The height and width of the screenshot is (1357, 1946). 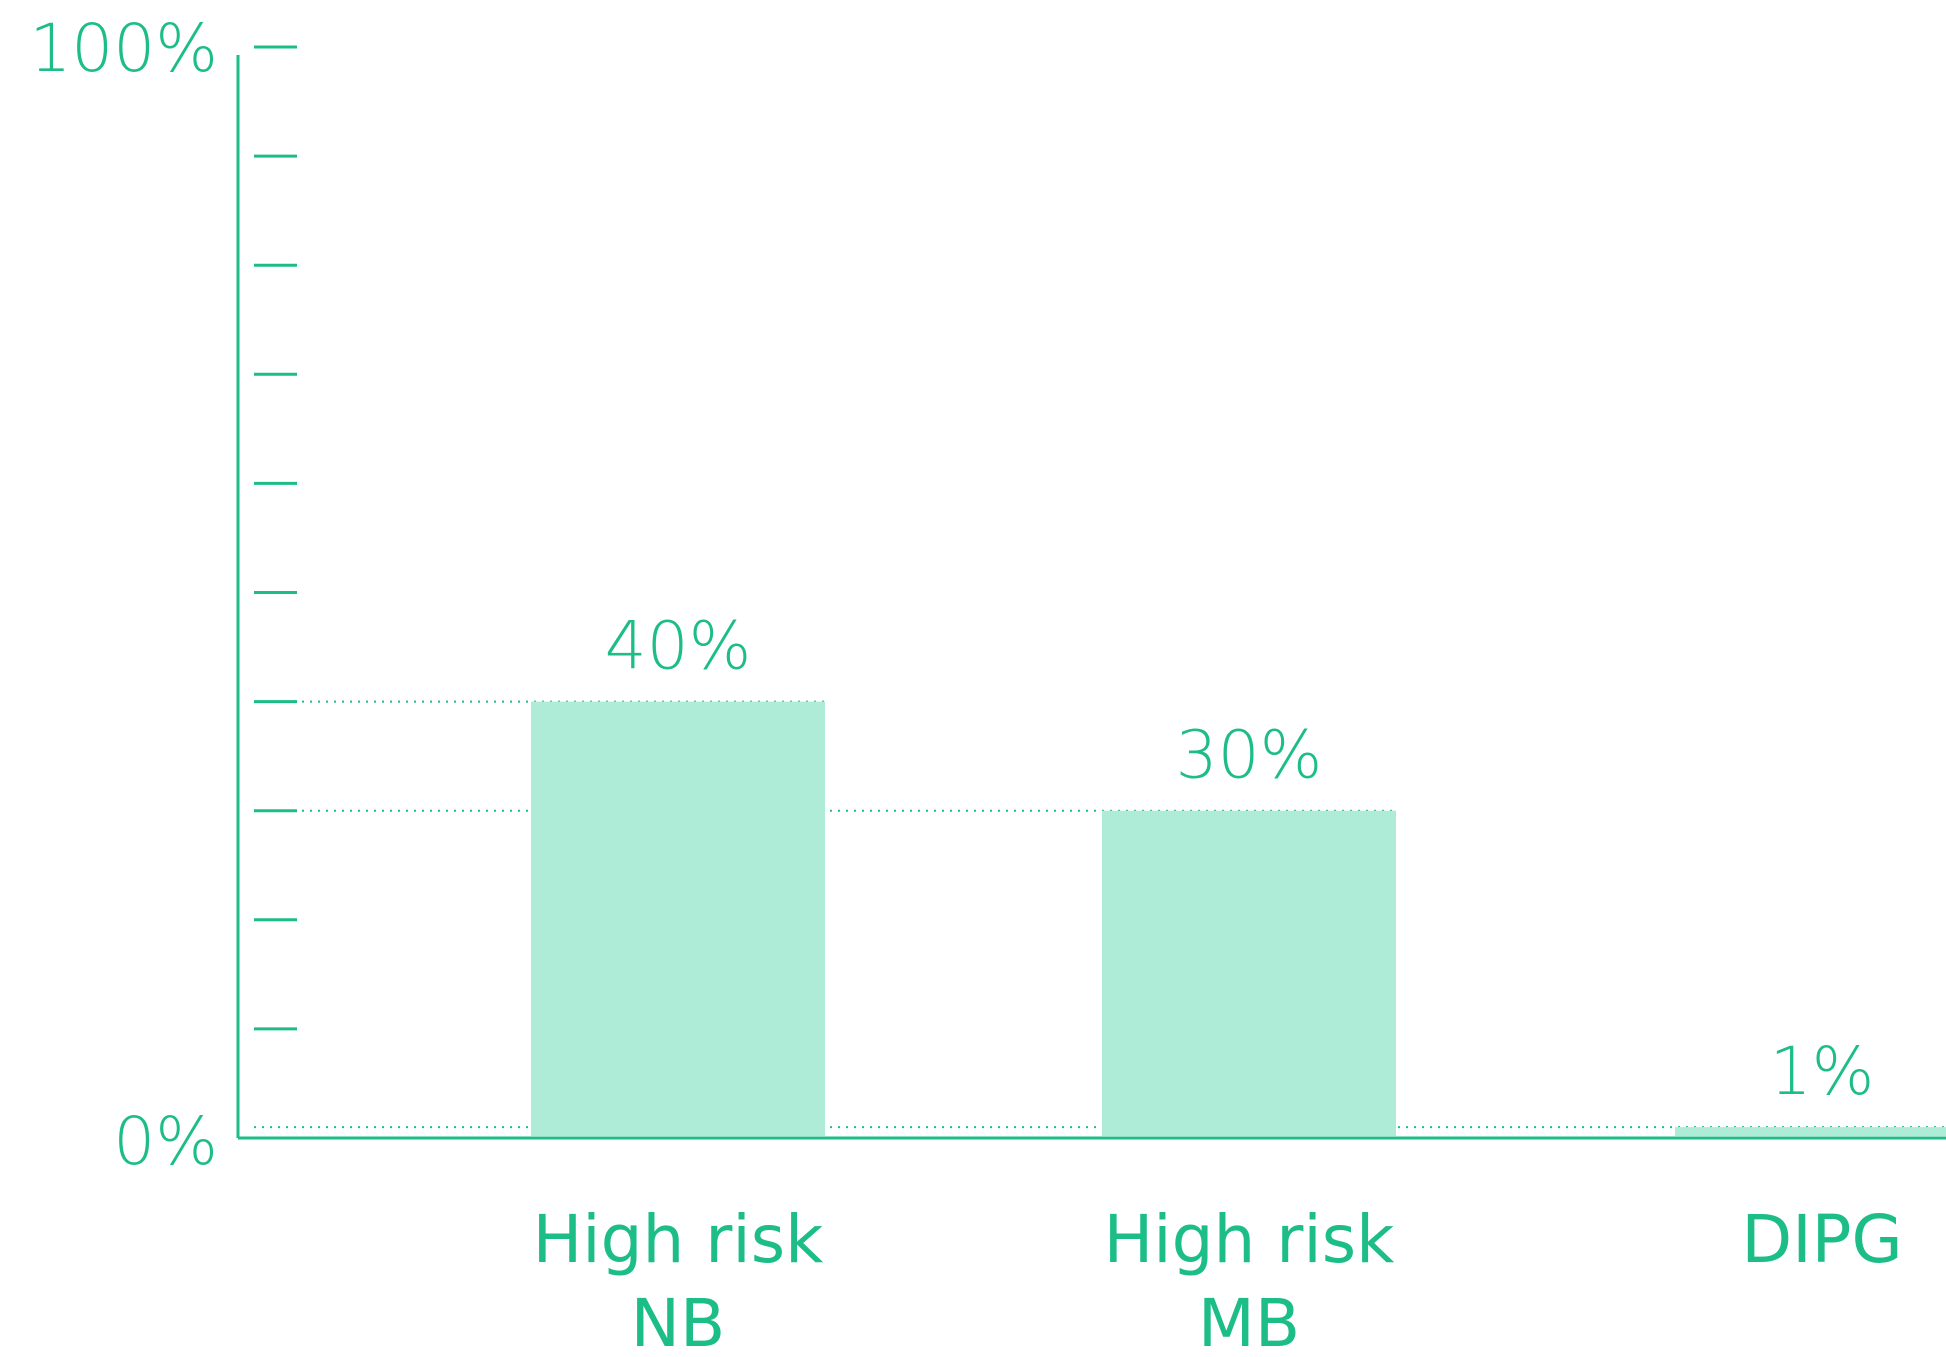 I want to click on y-axis-ticks, so click(x=275, y=538).